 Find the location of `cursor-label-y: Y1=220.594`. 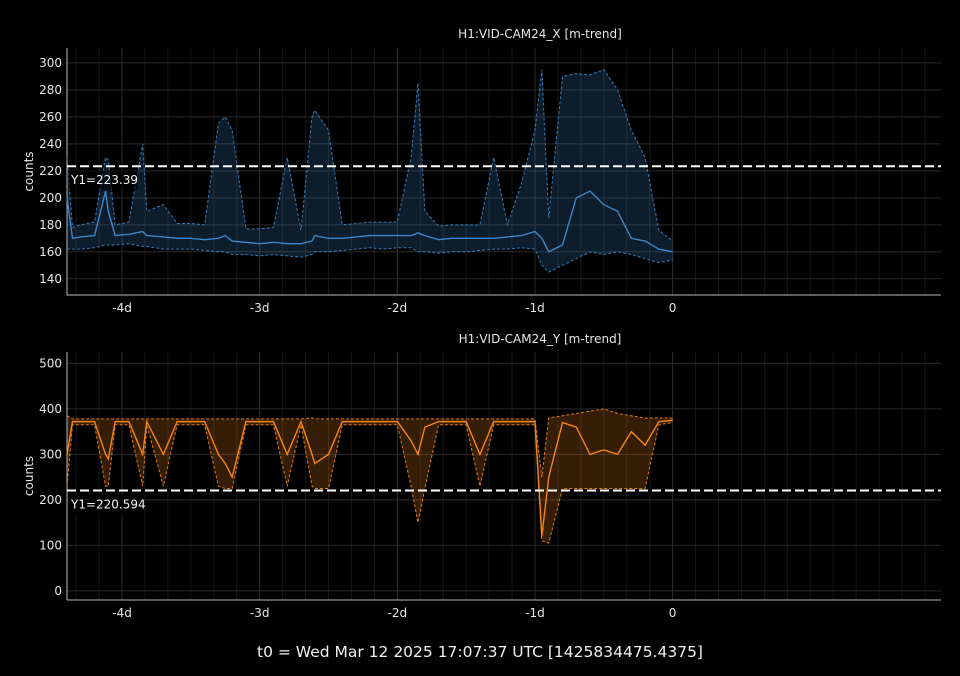

cursor-label-y: Y1=220.594 is located at coordinates (108, 505).